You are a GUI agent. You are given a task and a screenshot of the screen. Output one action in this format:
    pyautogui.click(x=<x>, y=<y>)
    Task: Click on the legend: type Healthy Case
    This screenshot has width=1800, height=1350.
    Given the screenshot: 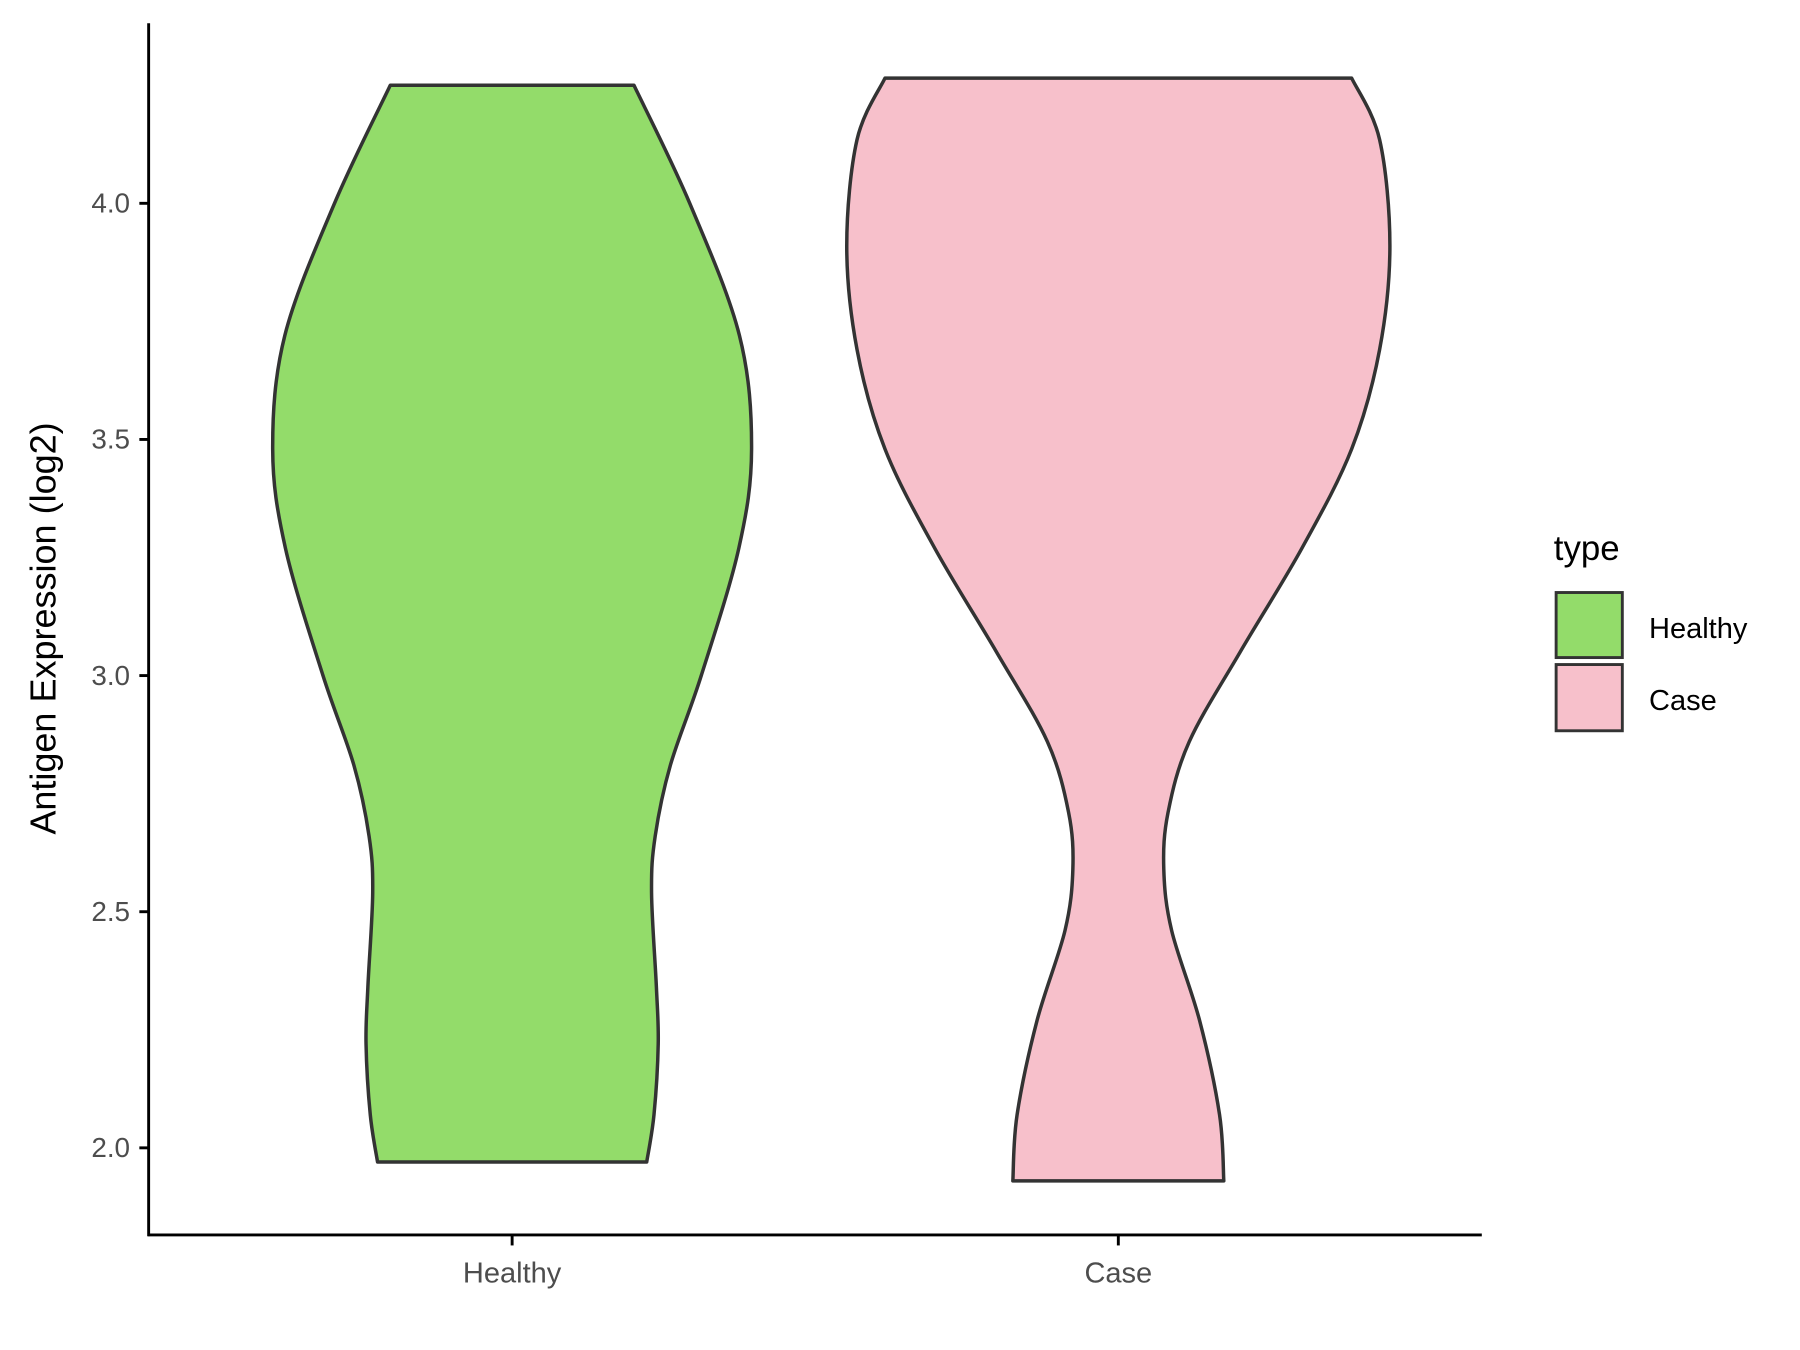 What is the action you would take?
    pyautogui.click(x=1651, y=631)
    